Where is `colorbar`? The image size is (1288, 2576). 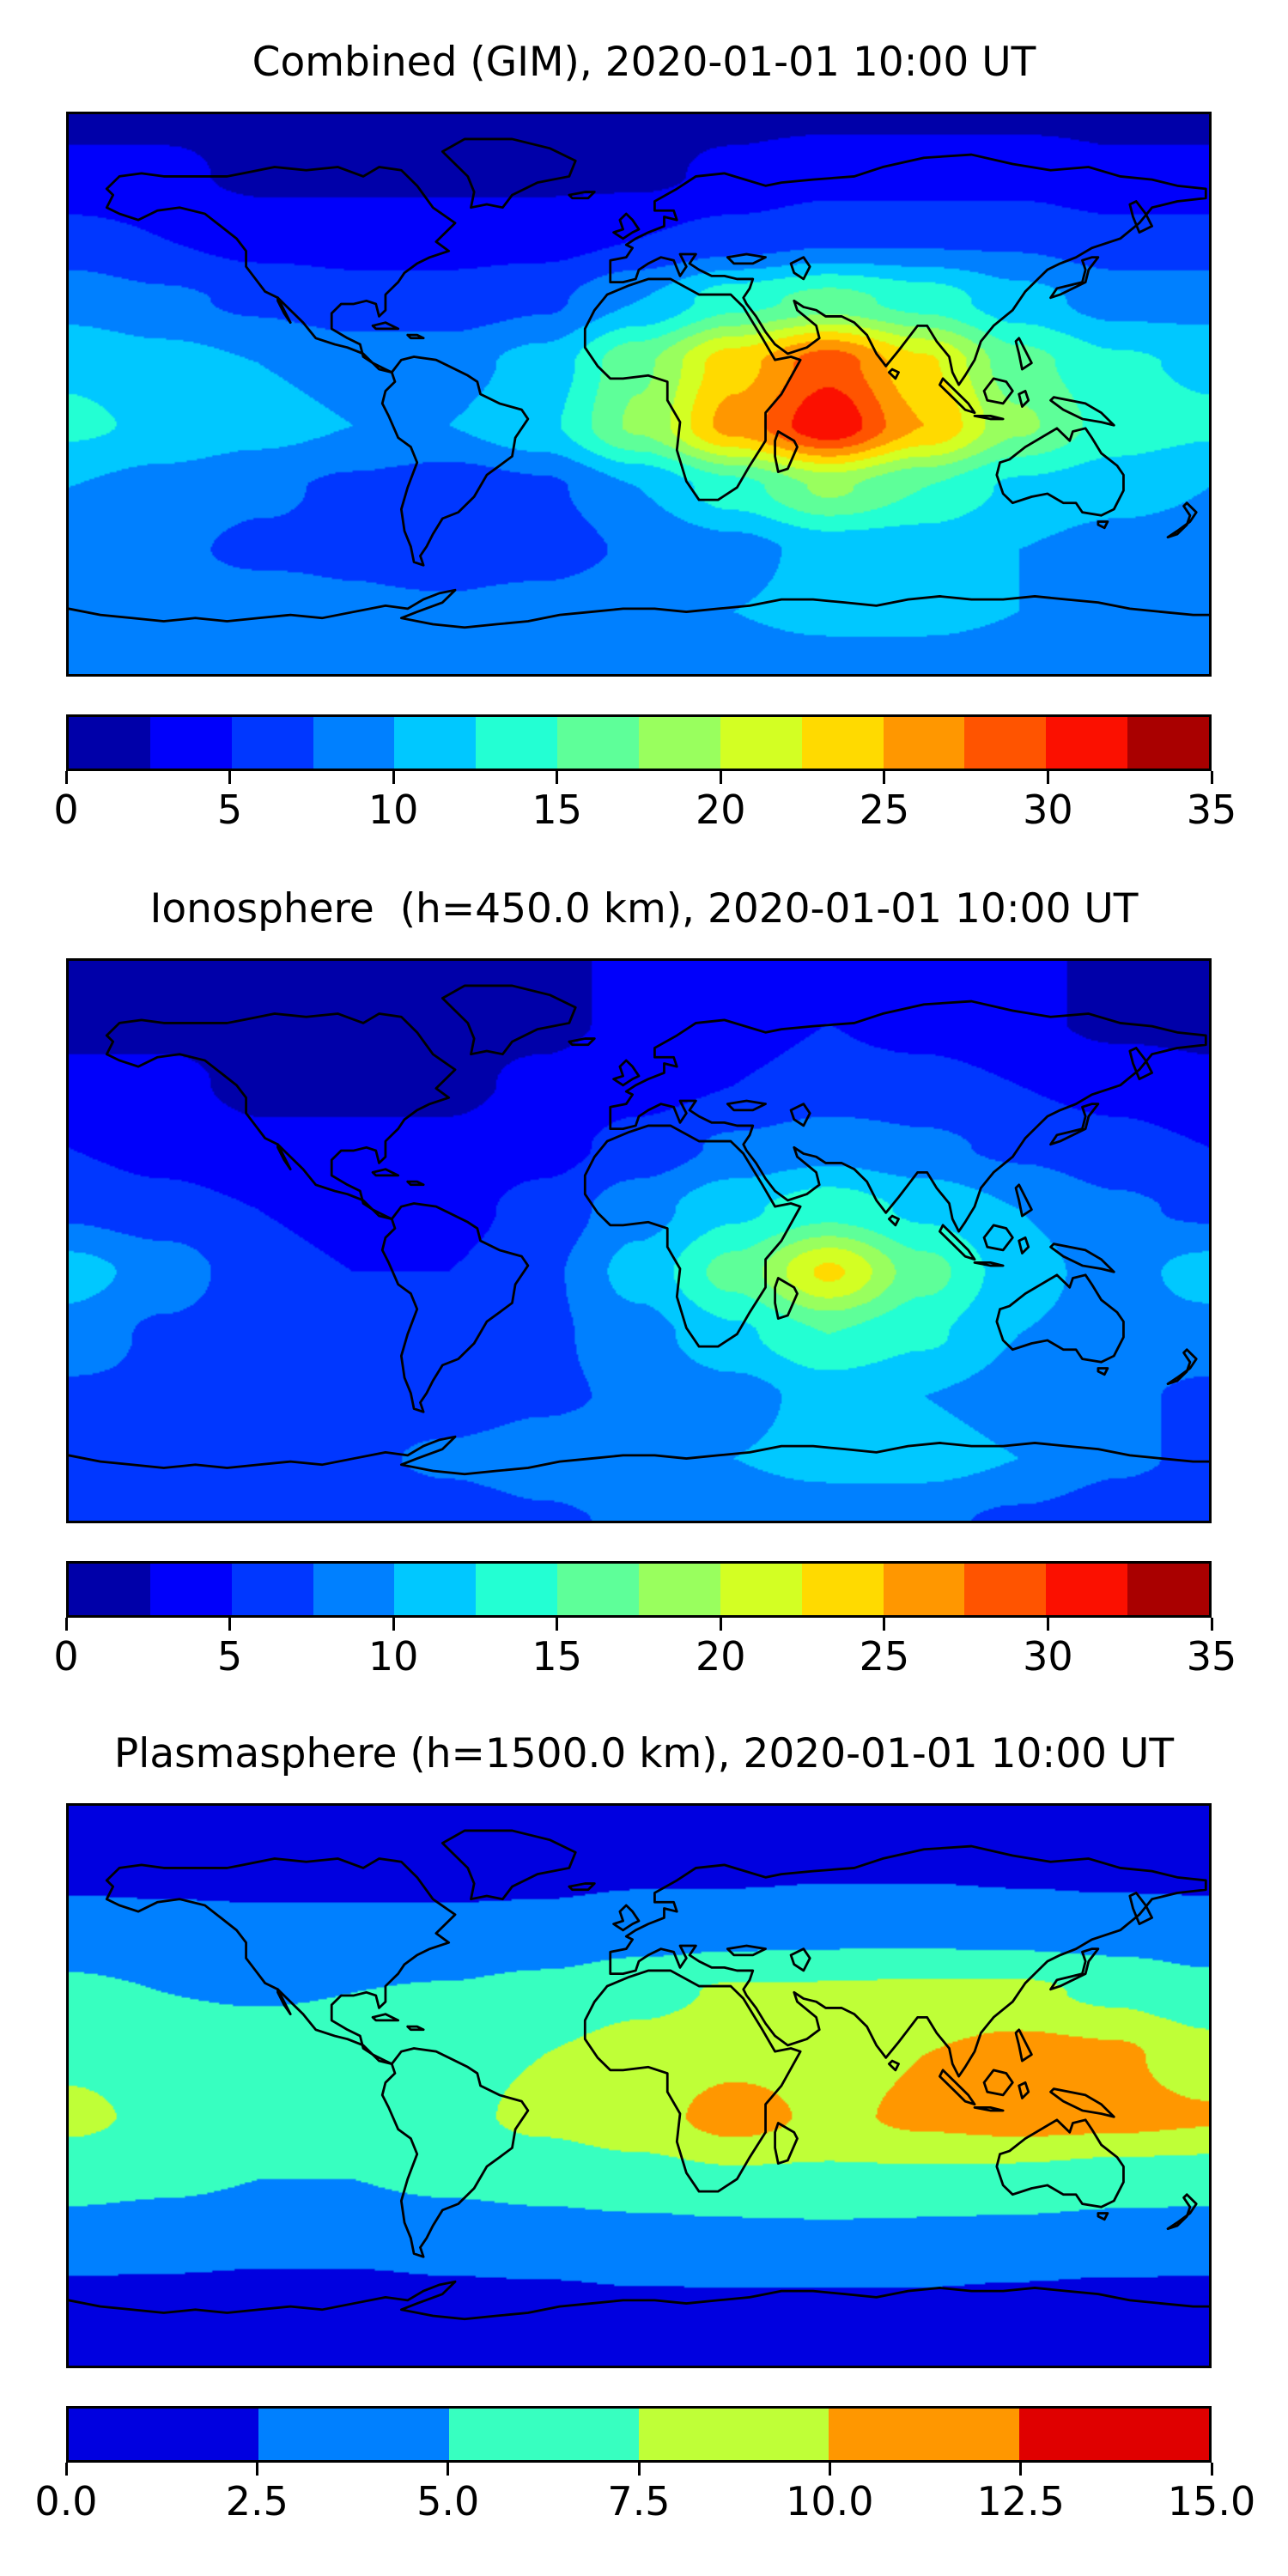 colorbar is located at coordinates (639, 2434).